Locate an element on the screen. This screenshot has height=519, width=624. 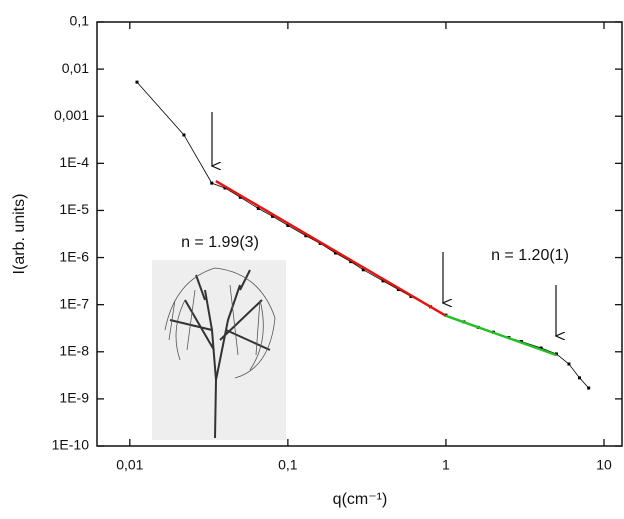
tree-drawing is located at coordinates (220, 353).